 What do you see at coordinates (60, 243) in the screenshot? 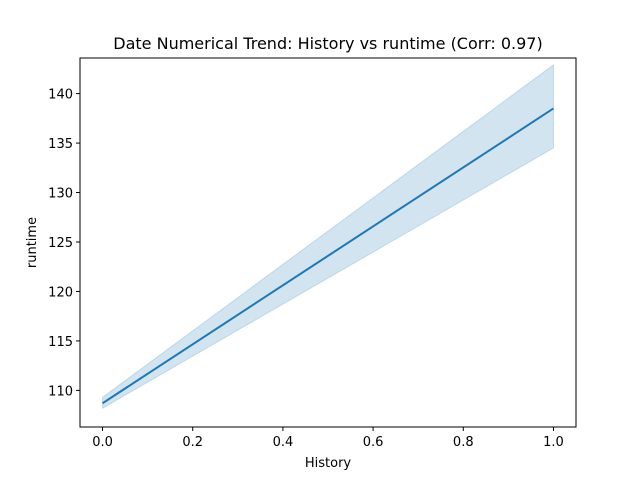
I see `y-tick-label: 125` at bounding box center [60, 243].